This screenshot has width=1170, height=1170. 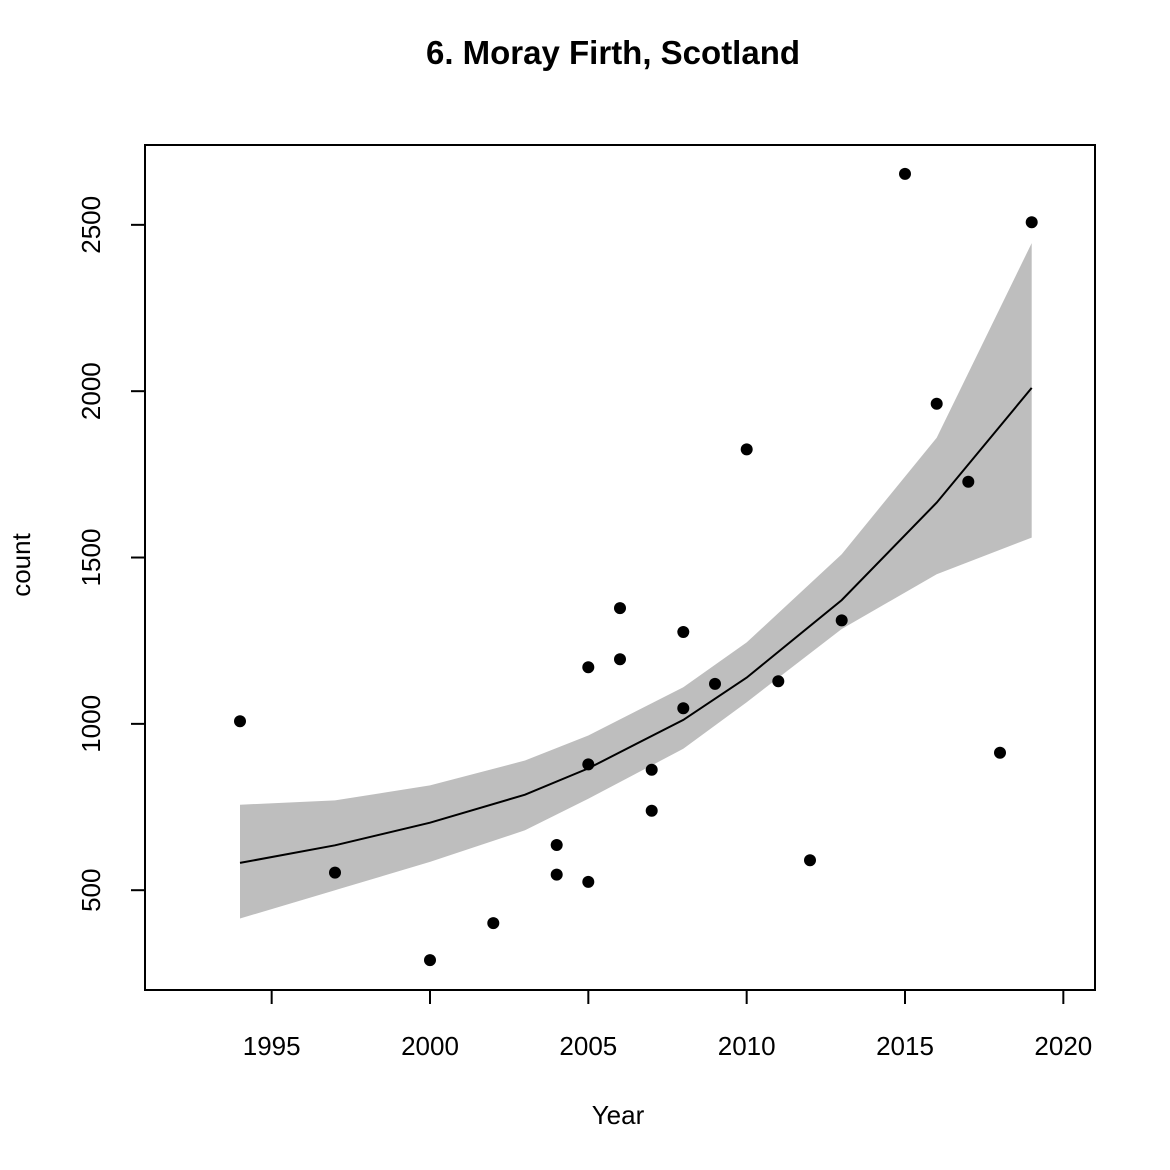 I want to click on x-axis: 1995 2000 2005 2010 2015 2020, so click(x=667, y=1025).